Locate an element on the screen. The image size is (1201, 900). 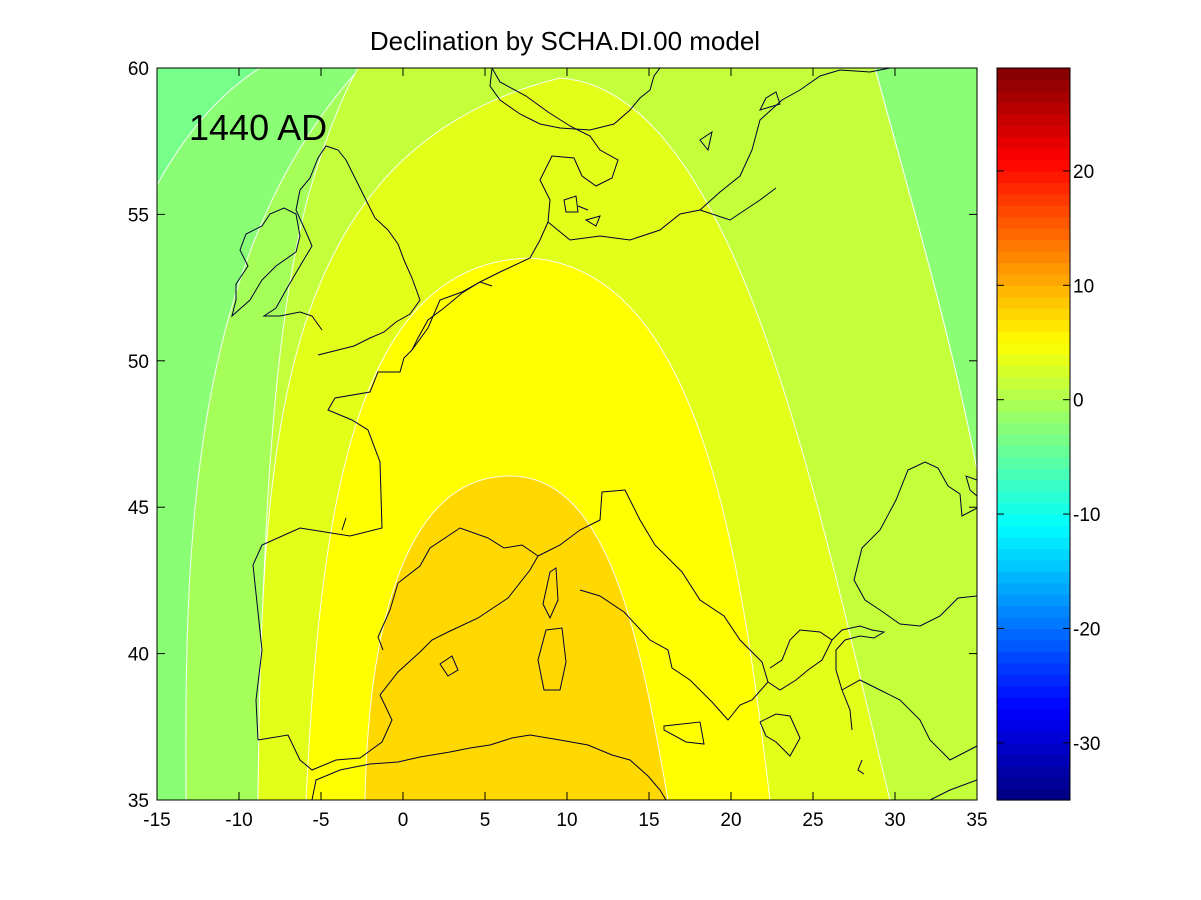
coastline-corsica is located at coordinates (550, 593).